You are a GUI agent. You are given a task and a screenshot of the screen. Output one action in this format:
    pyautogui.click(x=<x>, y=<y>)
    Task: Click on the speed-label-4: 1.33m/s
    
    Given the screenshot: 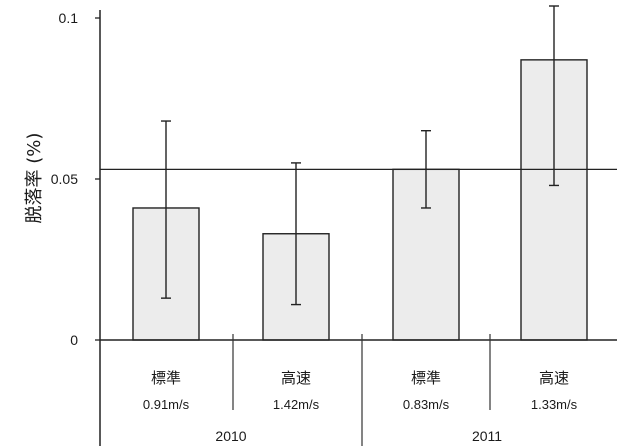 What is the action you would take?
    pyautogui.click(x=554, y=404)
    